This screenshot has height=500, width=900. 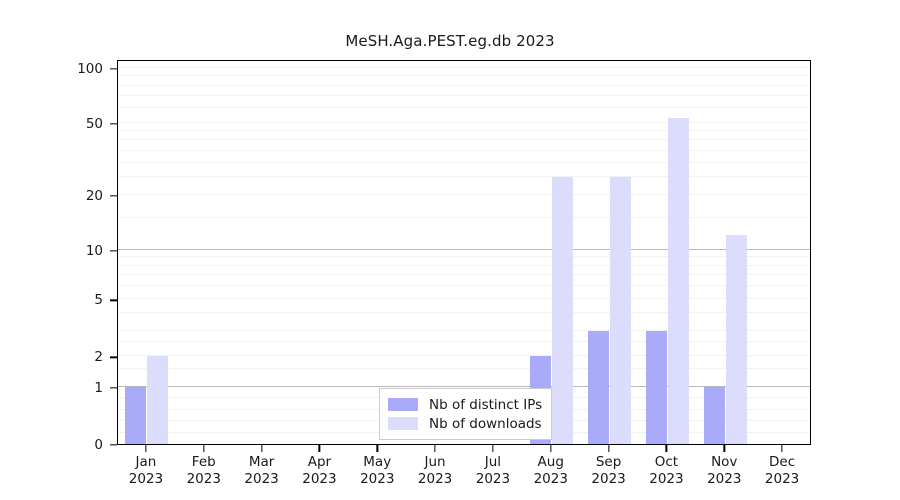 I want to click on legend-label: Nb of downloads, so click(x=485, y=423).